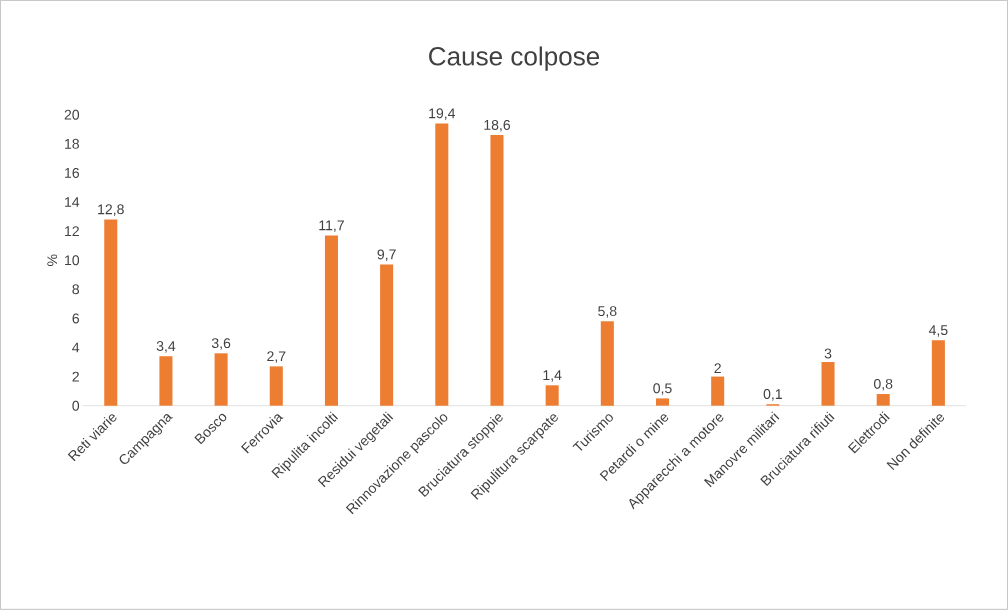 This screenshot has width=1008, height=610. What do you see at coordinates (111, 210) in the screenshot?
I see `data-label: 12,8` at bounding box center [111, 210].